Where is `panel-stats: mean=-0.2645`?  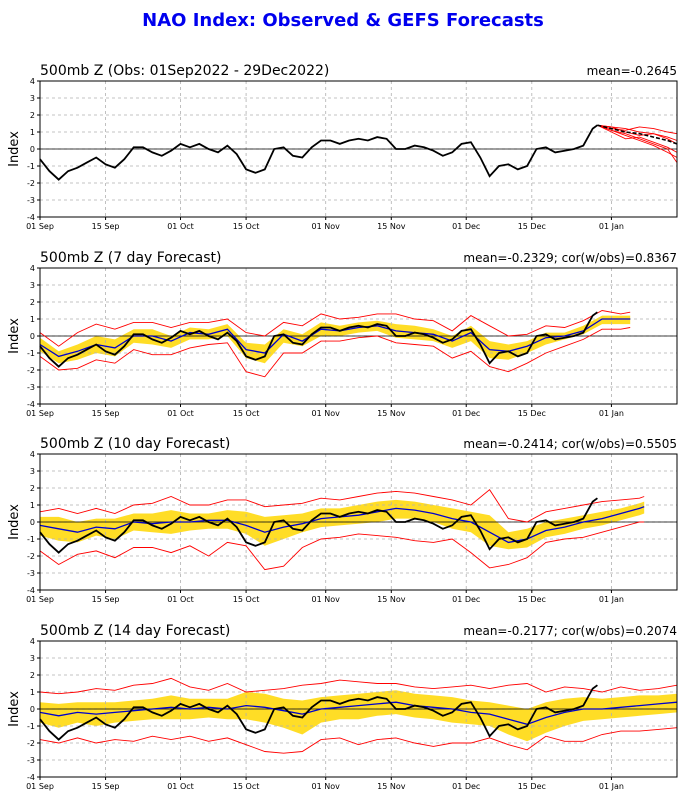 panel-stats: mean=-0.2645 is located at coordinates (632, 71).